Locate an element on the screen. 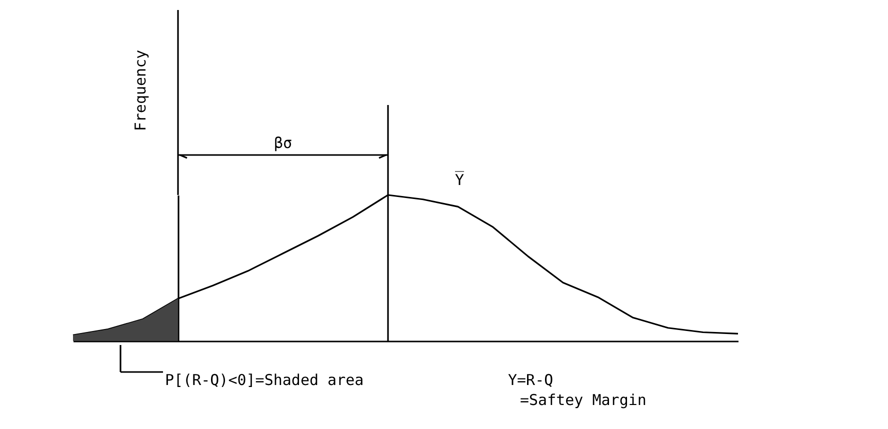 The width and height of the screenshot is (888, 429). y-axis-title: Frequency is located at coordinates (141, 91).